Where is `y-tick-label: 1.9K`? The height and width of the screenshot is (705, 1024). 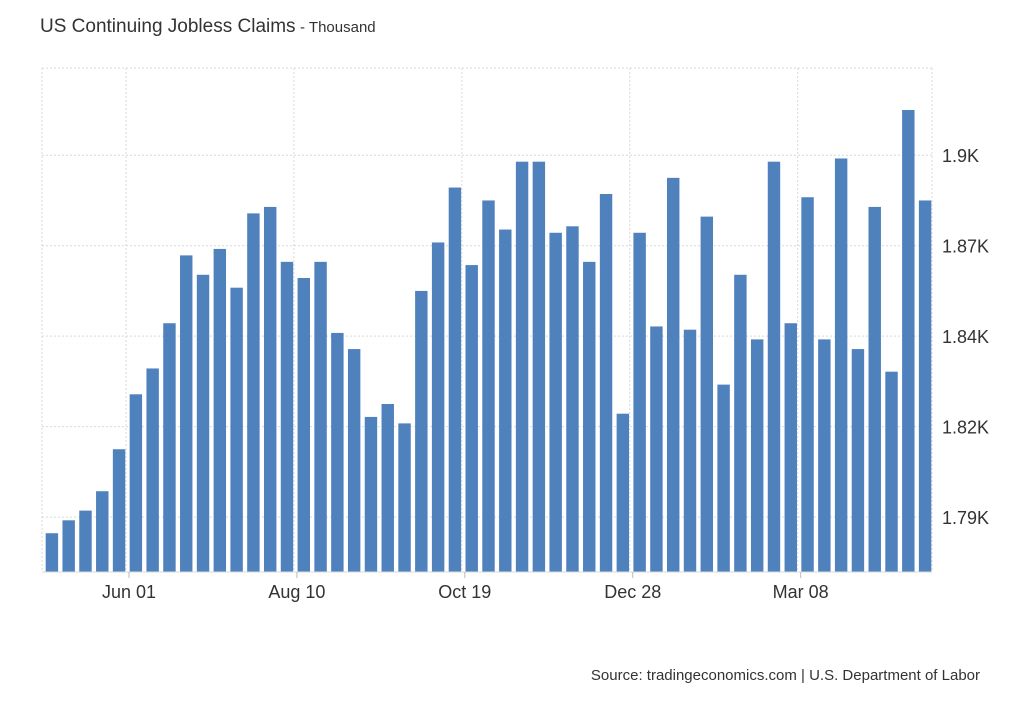 y-tick-label: 1.9K is located at coordinates (960, 156).